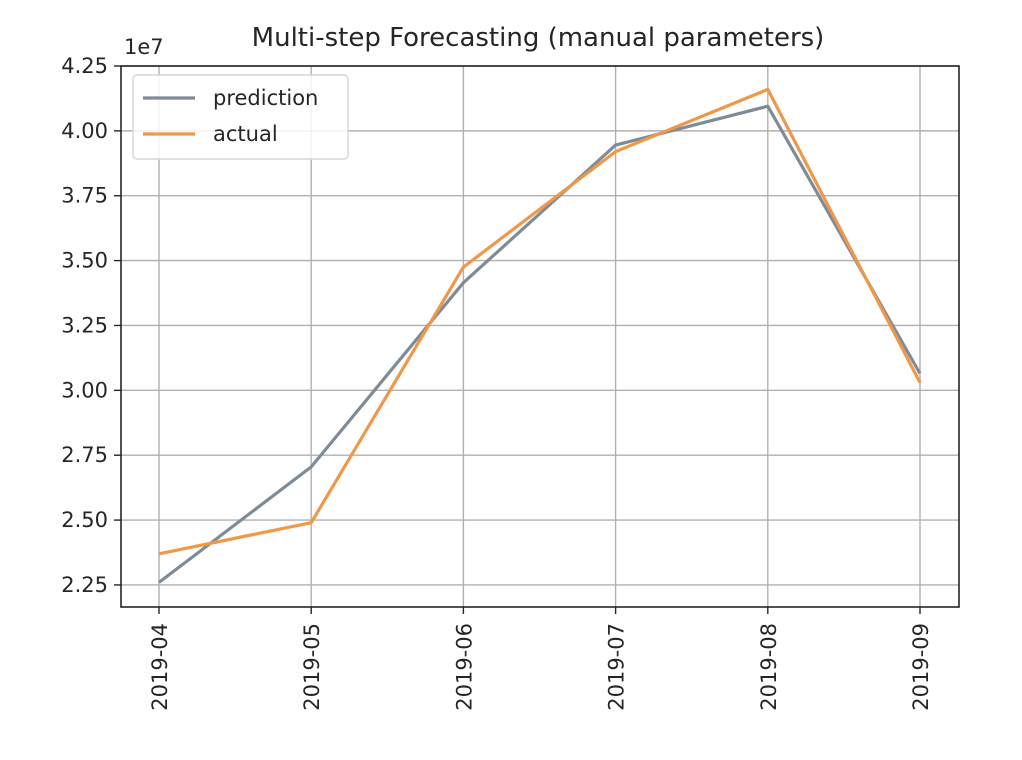  What do you see at coordinates (769, 667) in the screenshot?
I see `x-tick-label: 2019-08` at bounding box center [769, 667].